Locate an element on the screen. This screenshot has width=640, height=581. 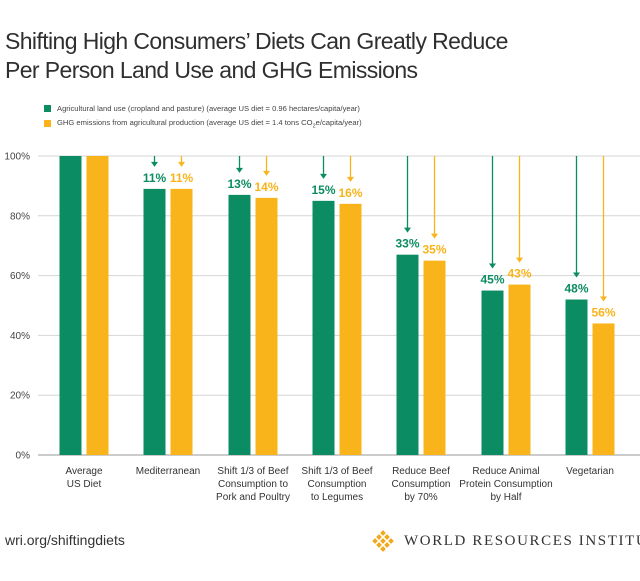
x-tick-label: Mediterranean is located at coordinates (168, 471).